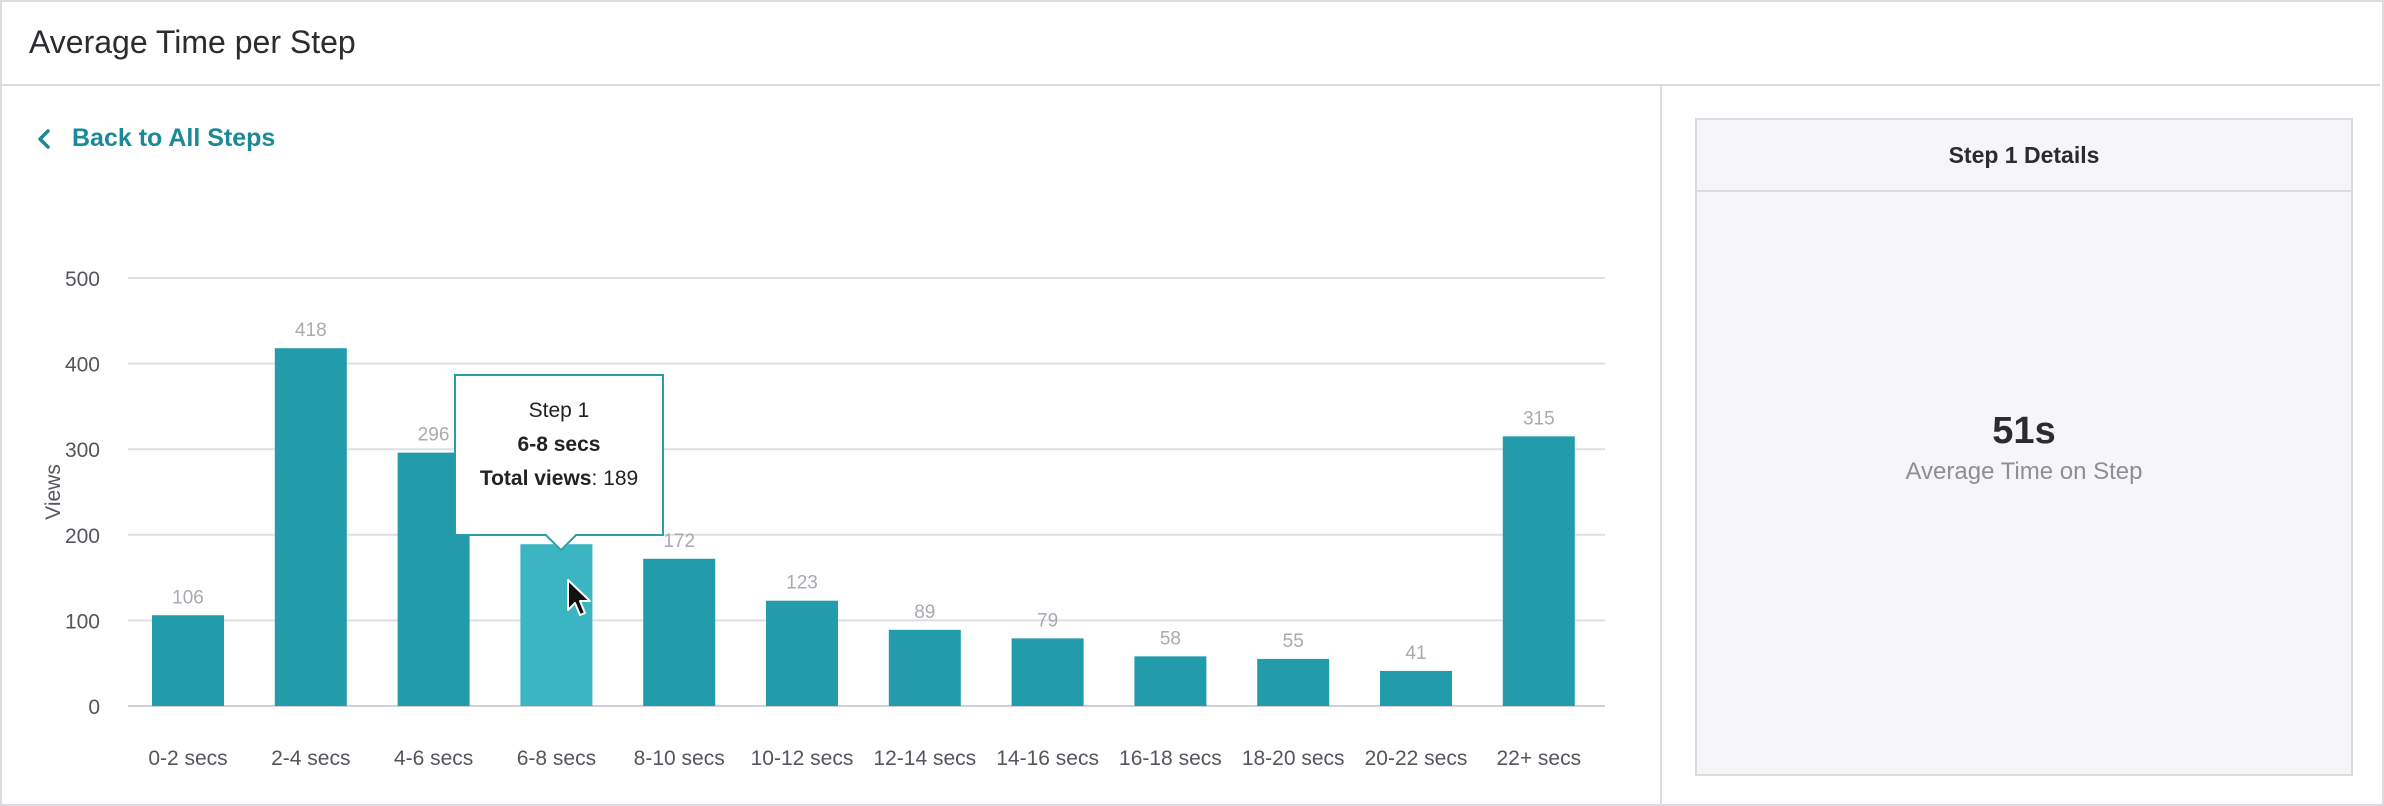 The image size is (2384, 806). Describe the element at coordinates (433, 758) in the screenshot. I see `x-tick-label: 4-6 secs` at that location.